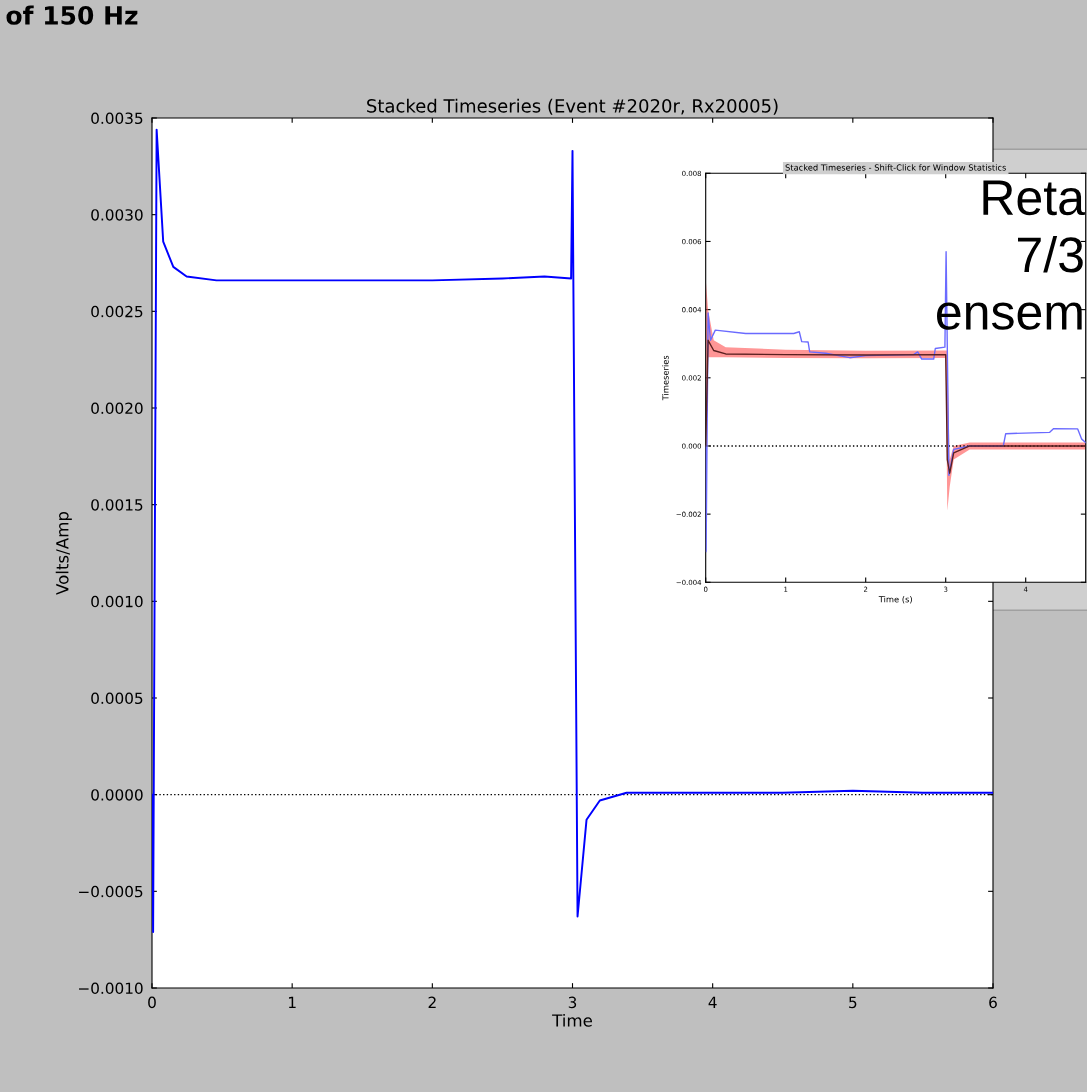 Image resolution: width=1087 pixels, height=1092 pixels. What do you see at coordinates (1009, 316) in the screenshot?
I see `annotation: ensem` at bounding box center [1009, 316].